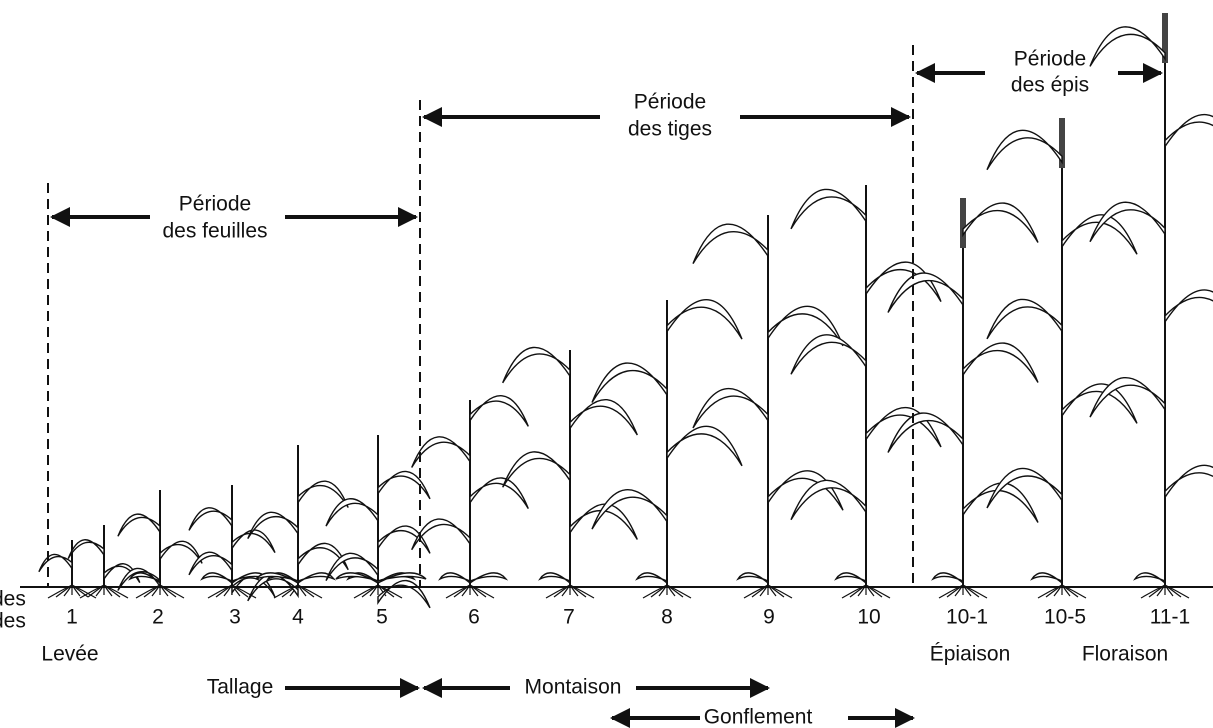 The image size is (1213, 728). I want to click on stage-label: 4, so click(298, 617).